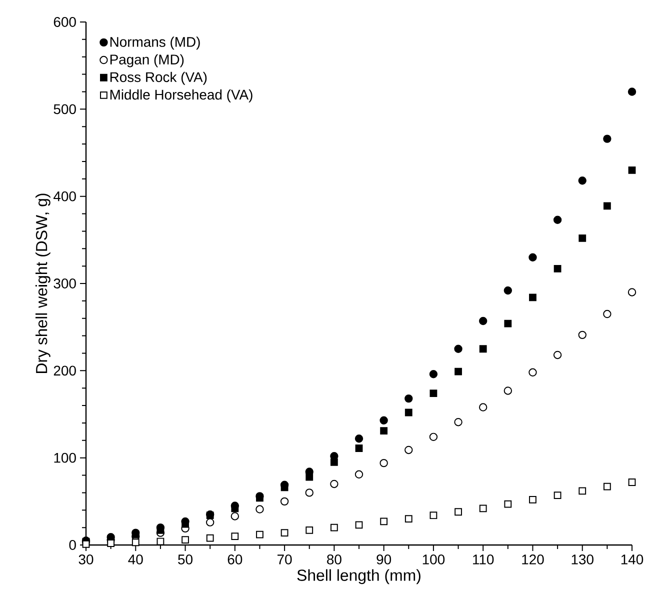 The width and height of the screenshot is (650, 609). I want to click on x-tick-label: 140, so click(632, 559).